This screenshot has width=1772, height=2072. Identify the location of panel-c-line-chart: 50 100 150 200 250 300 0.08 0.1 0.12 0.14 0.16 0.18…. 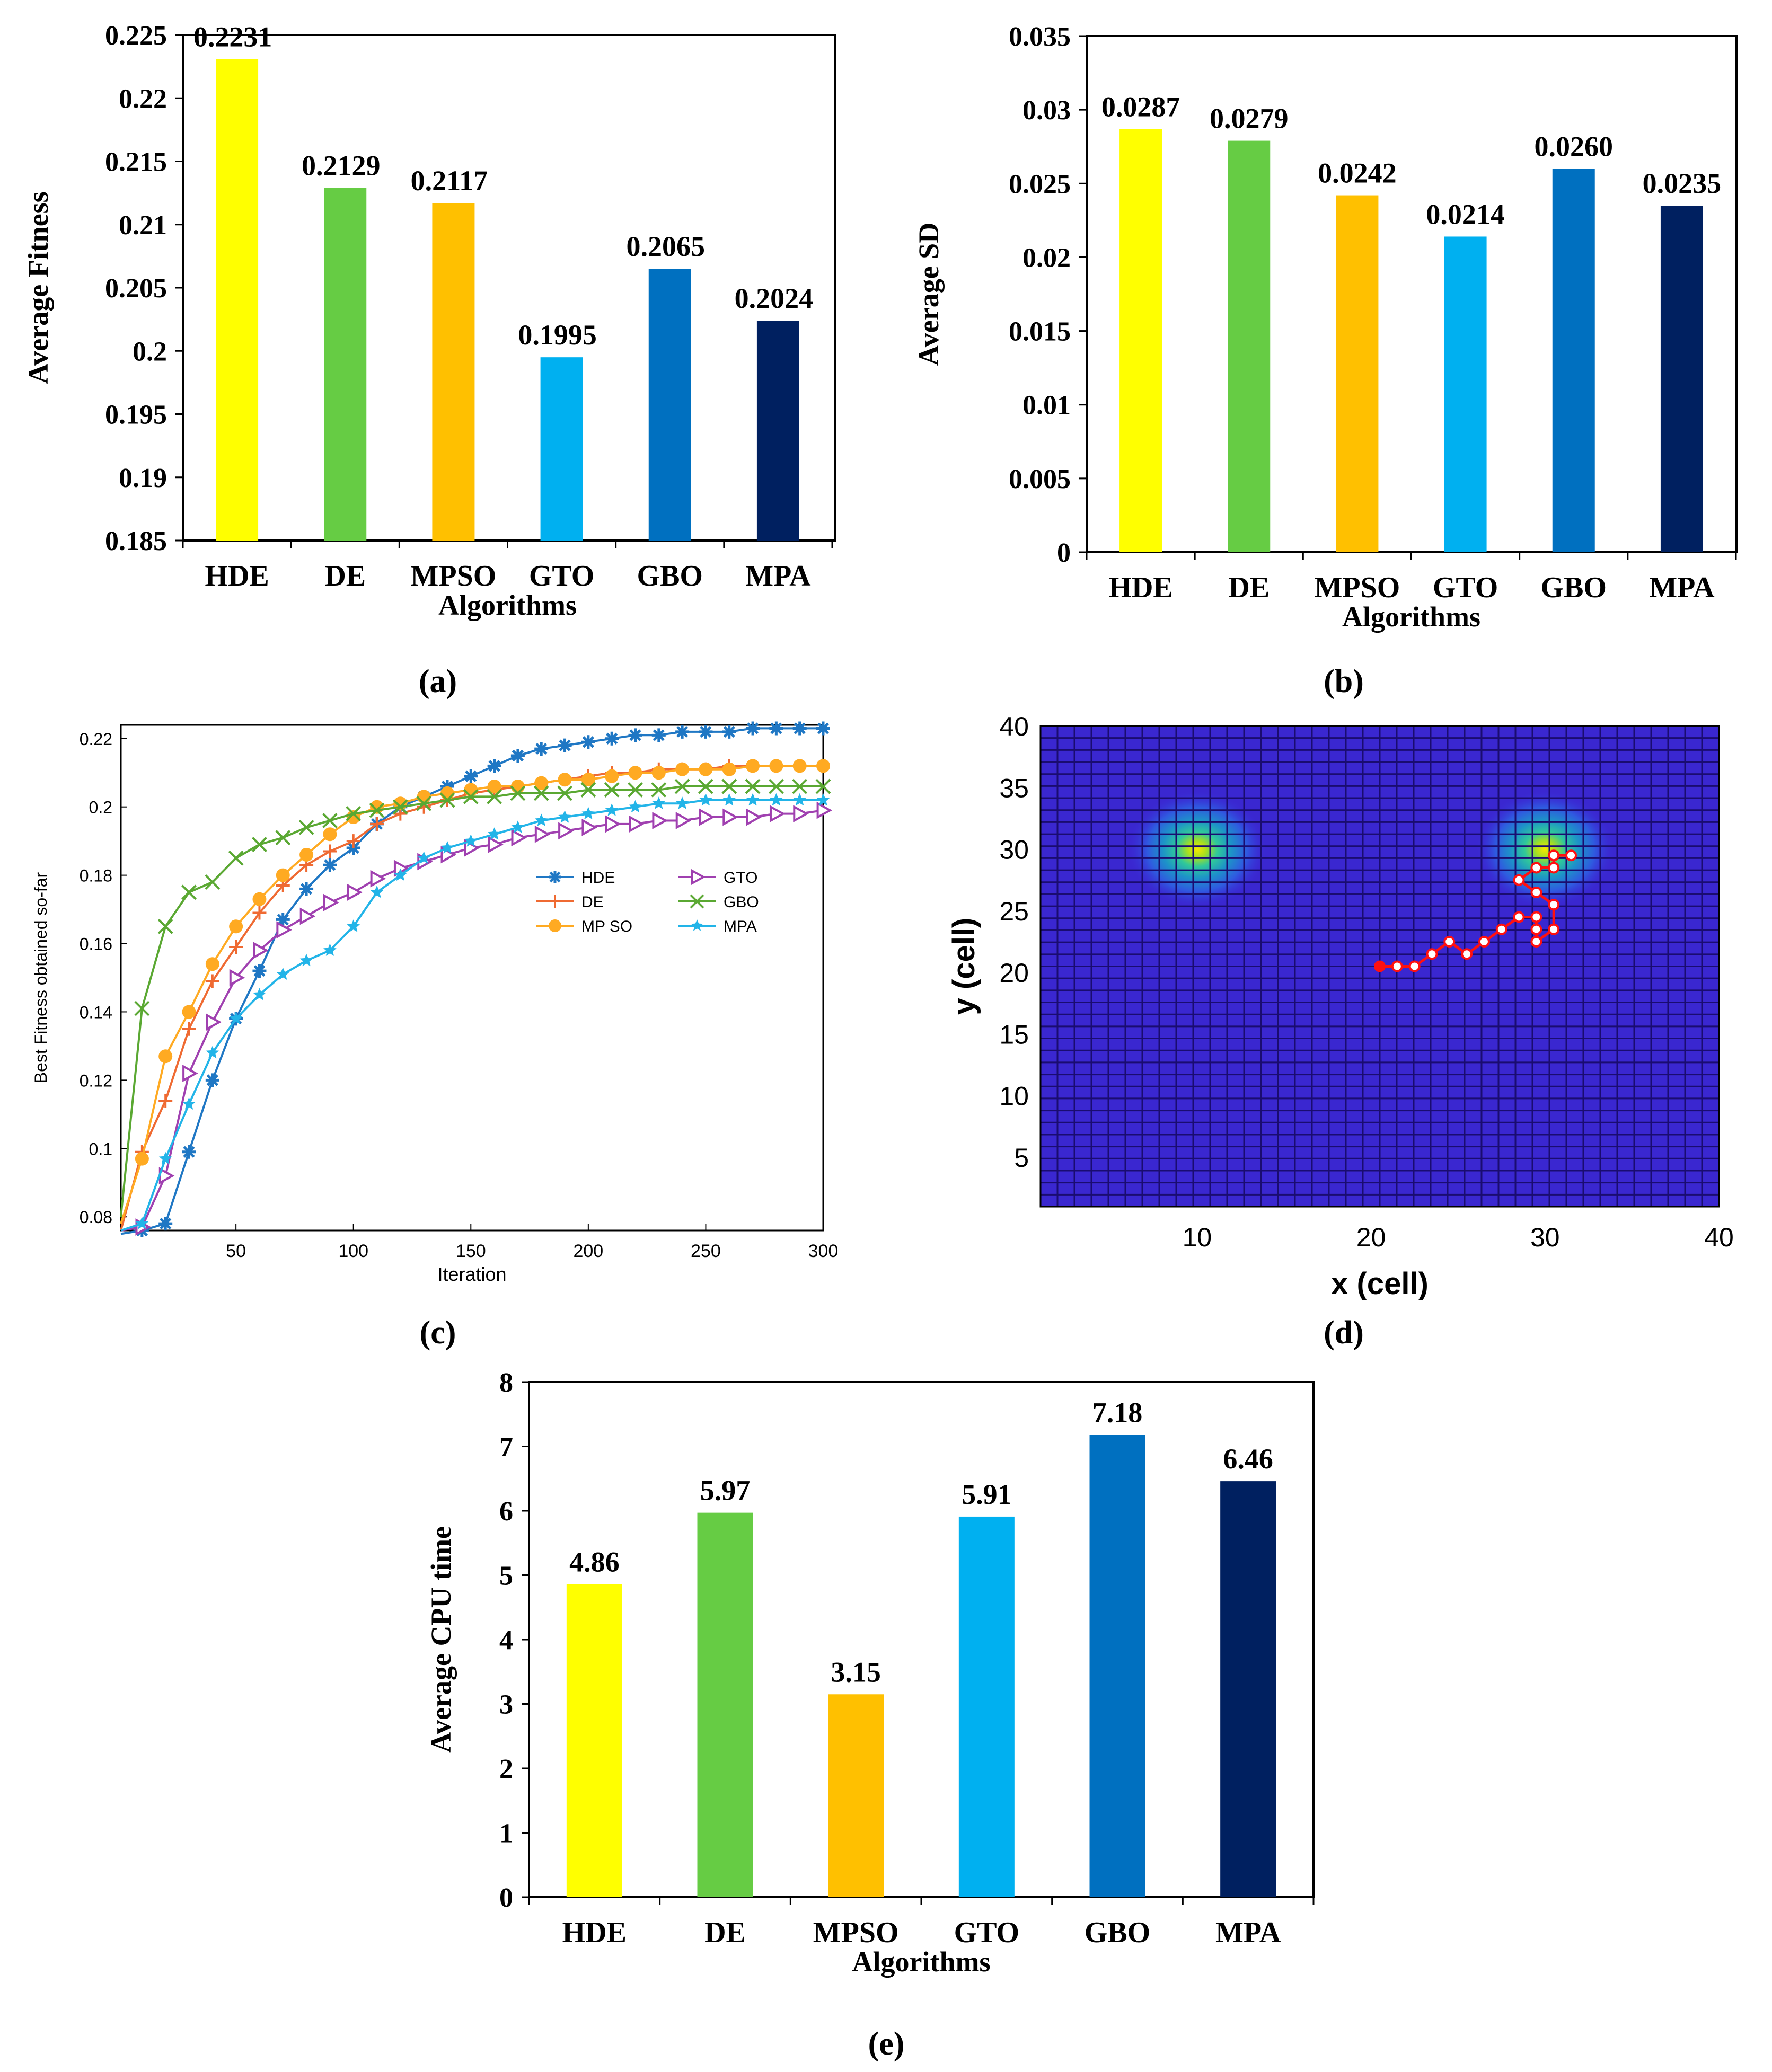
(434, 1003).